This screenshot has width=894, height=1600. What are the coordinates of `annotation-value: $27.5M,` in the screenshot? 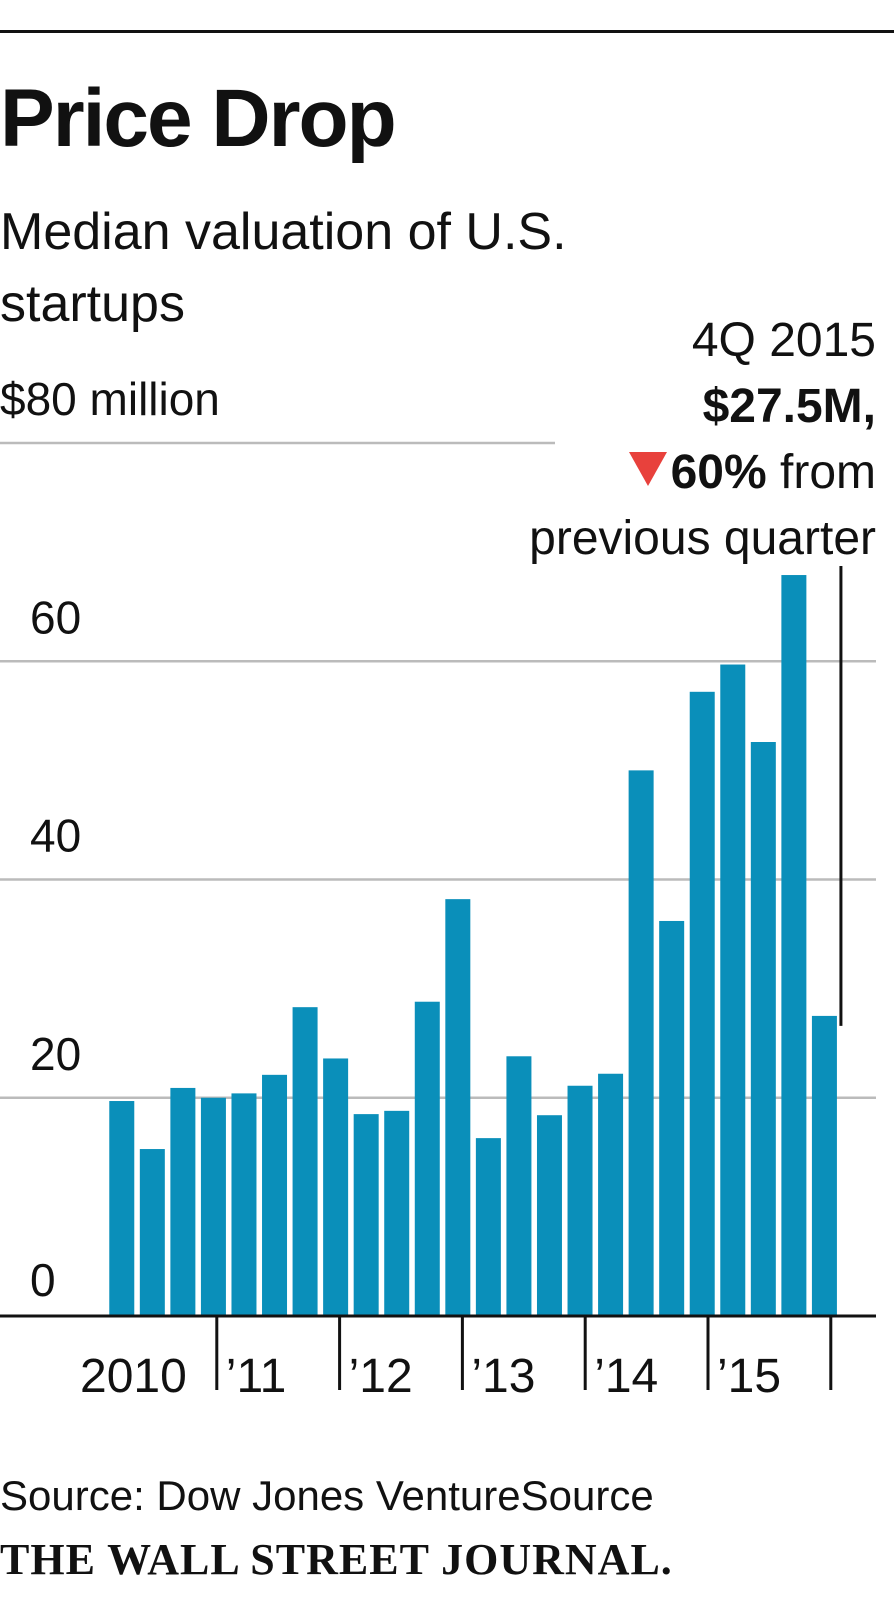 It's located at (789, 406).